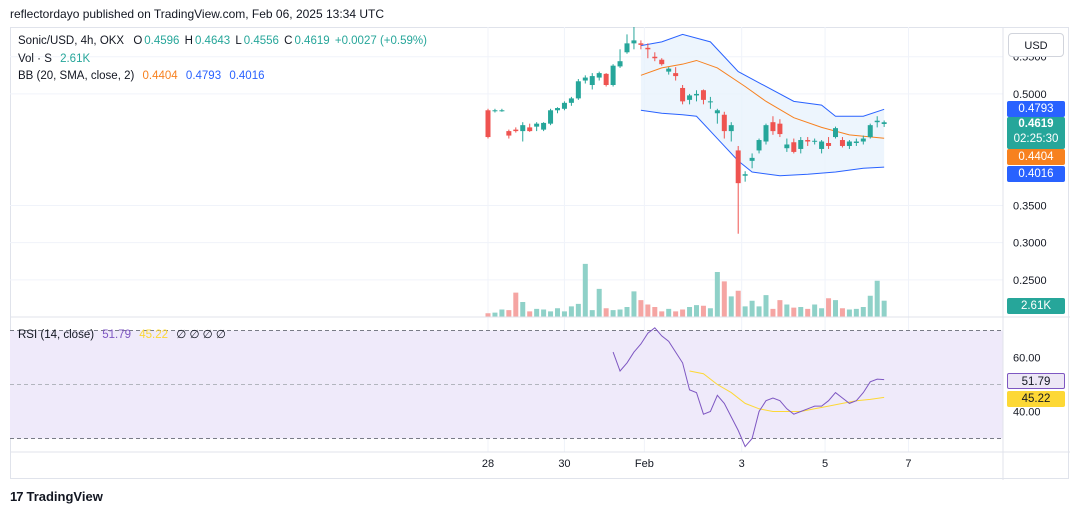  I want to click on legend-o-label: O, so click(138, 41).